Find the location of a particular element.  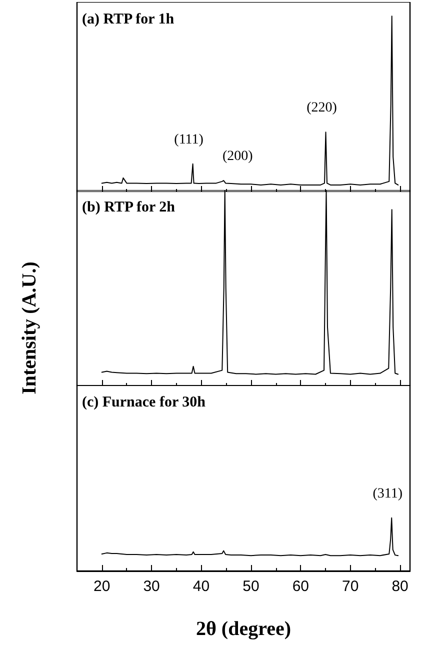

chart-title: (c) Furnace for 30h is located at coordinates (144, 402).